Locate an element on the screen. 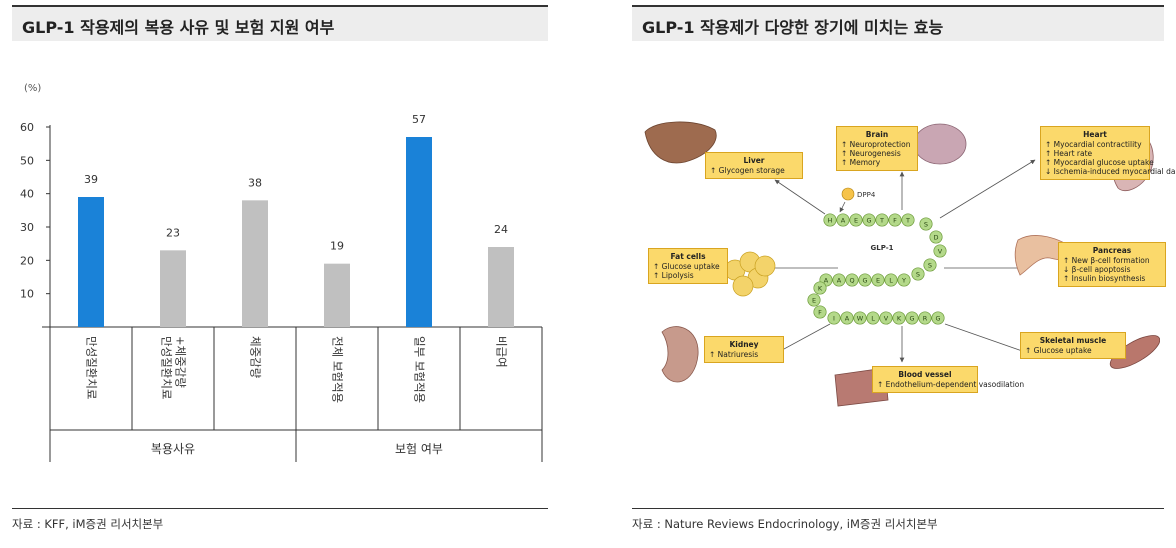 Image resolution: width=1176 pixels, height=548 pixels. organ-effect: ↑ Heart rate is located at coordinates (1069, 153).